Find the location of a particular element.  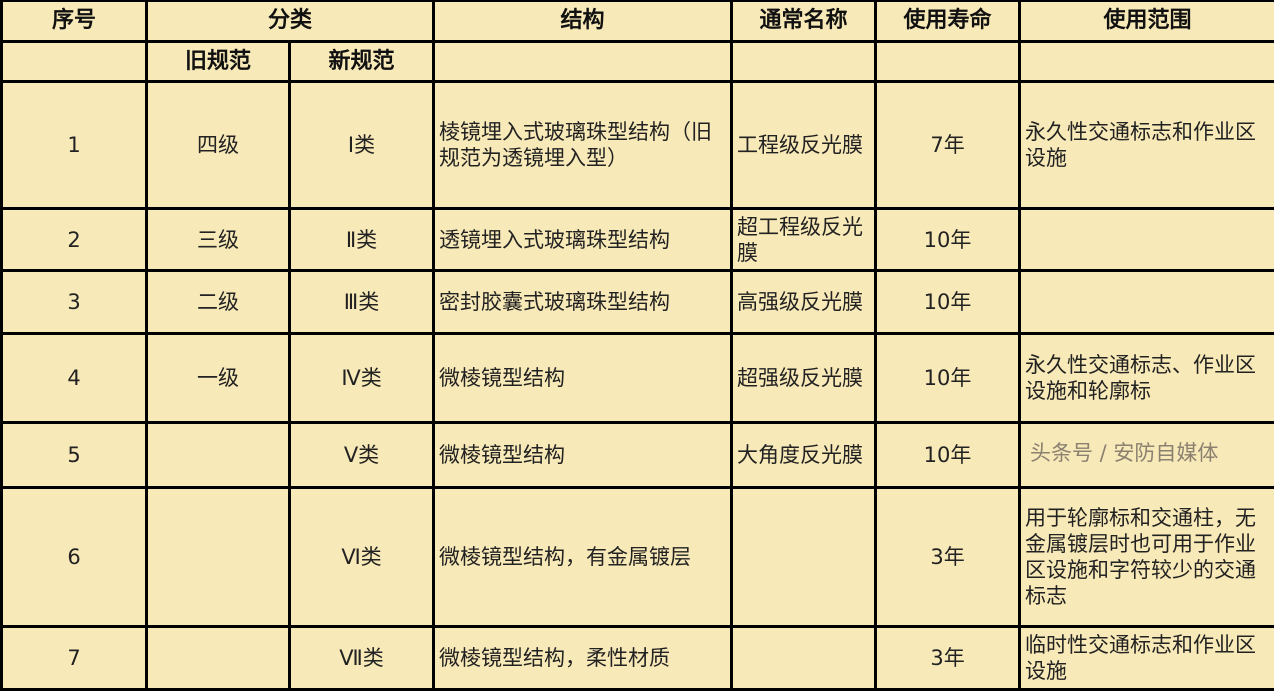

cell-new: Ⅲ类 is located at coordinates (362, 302).